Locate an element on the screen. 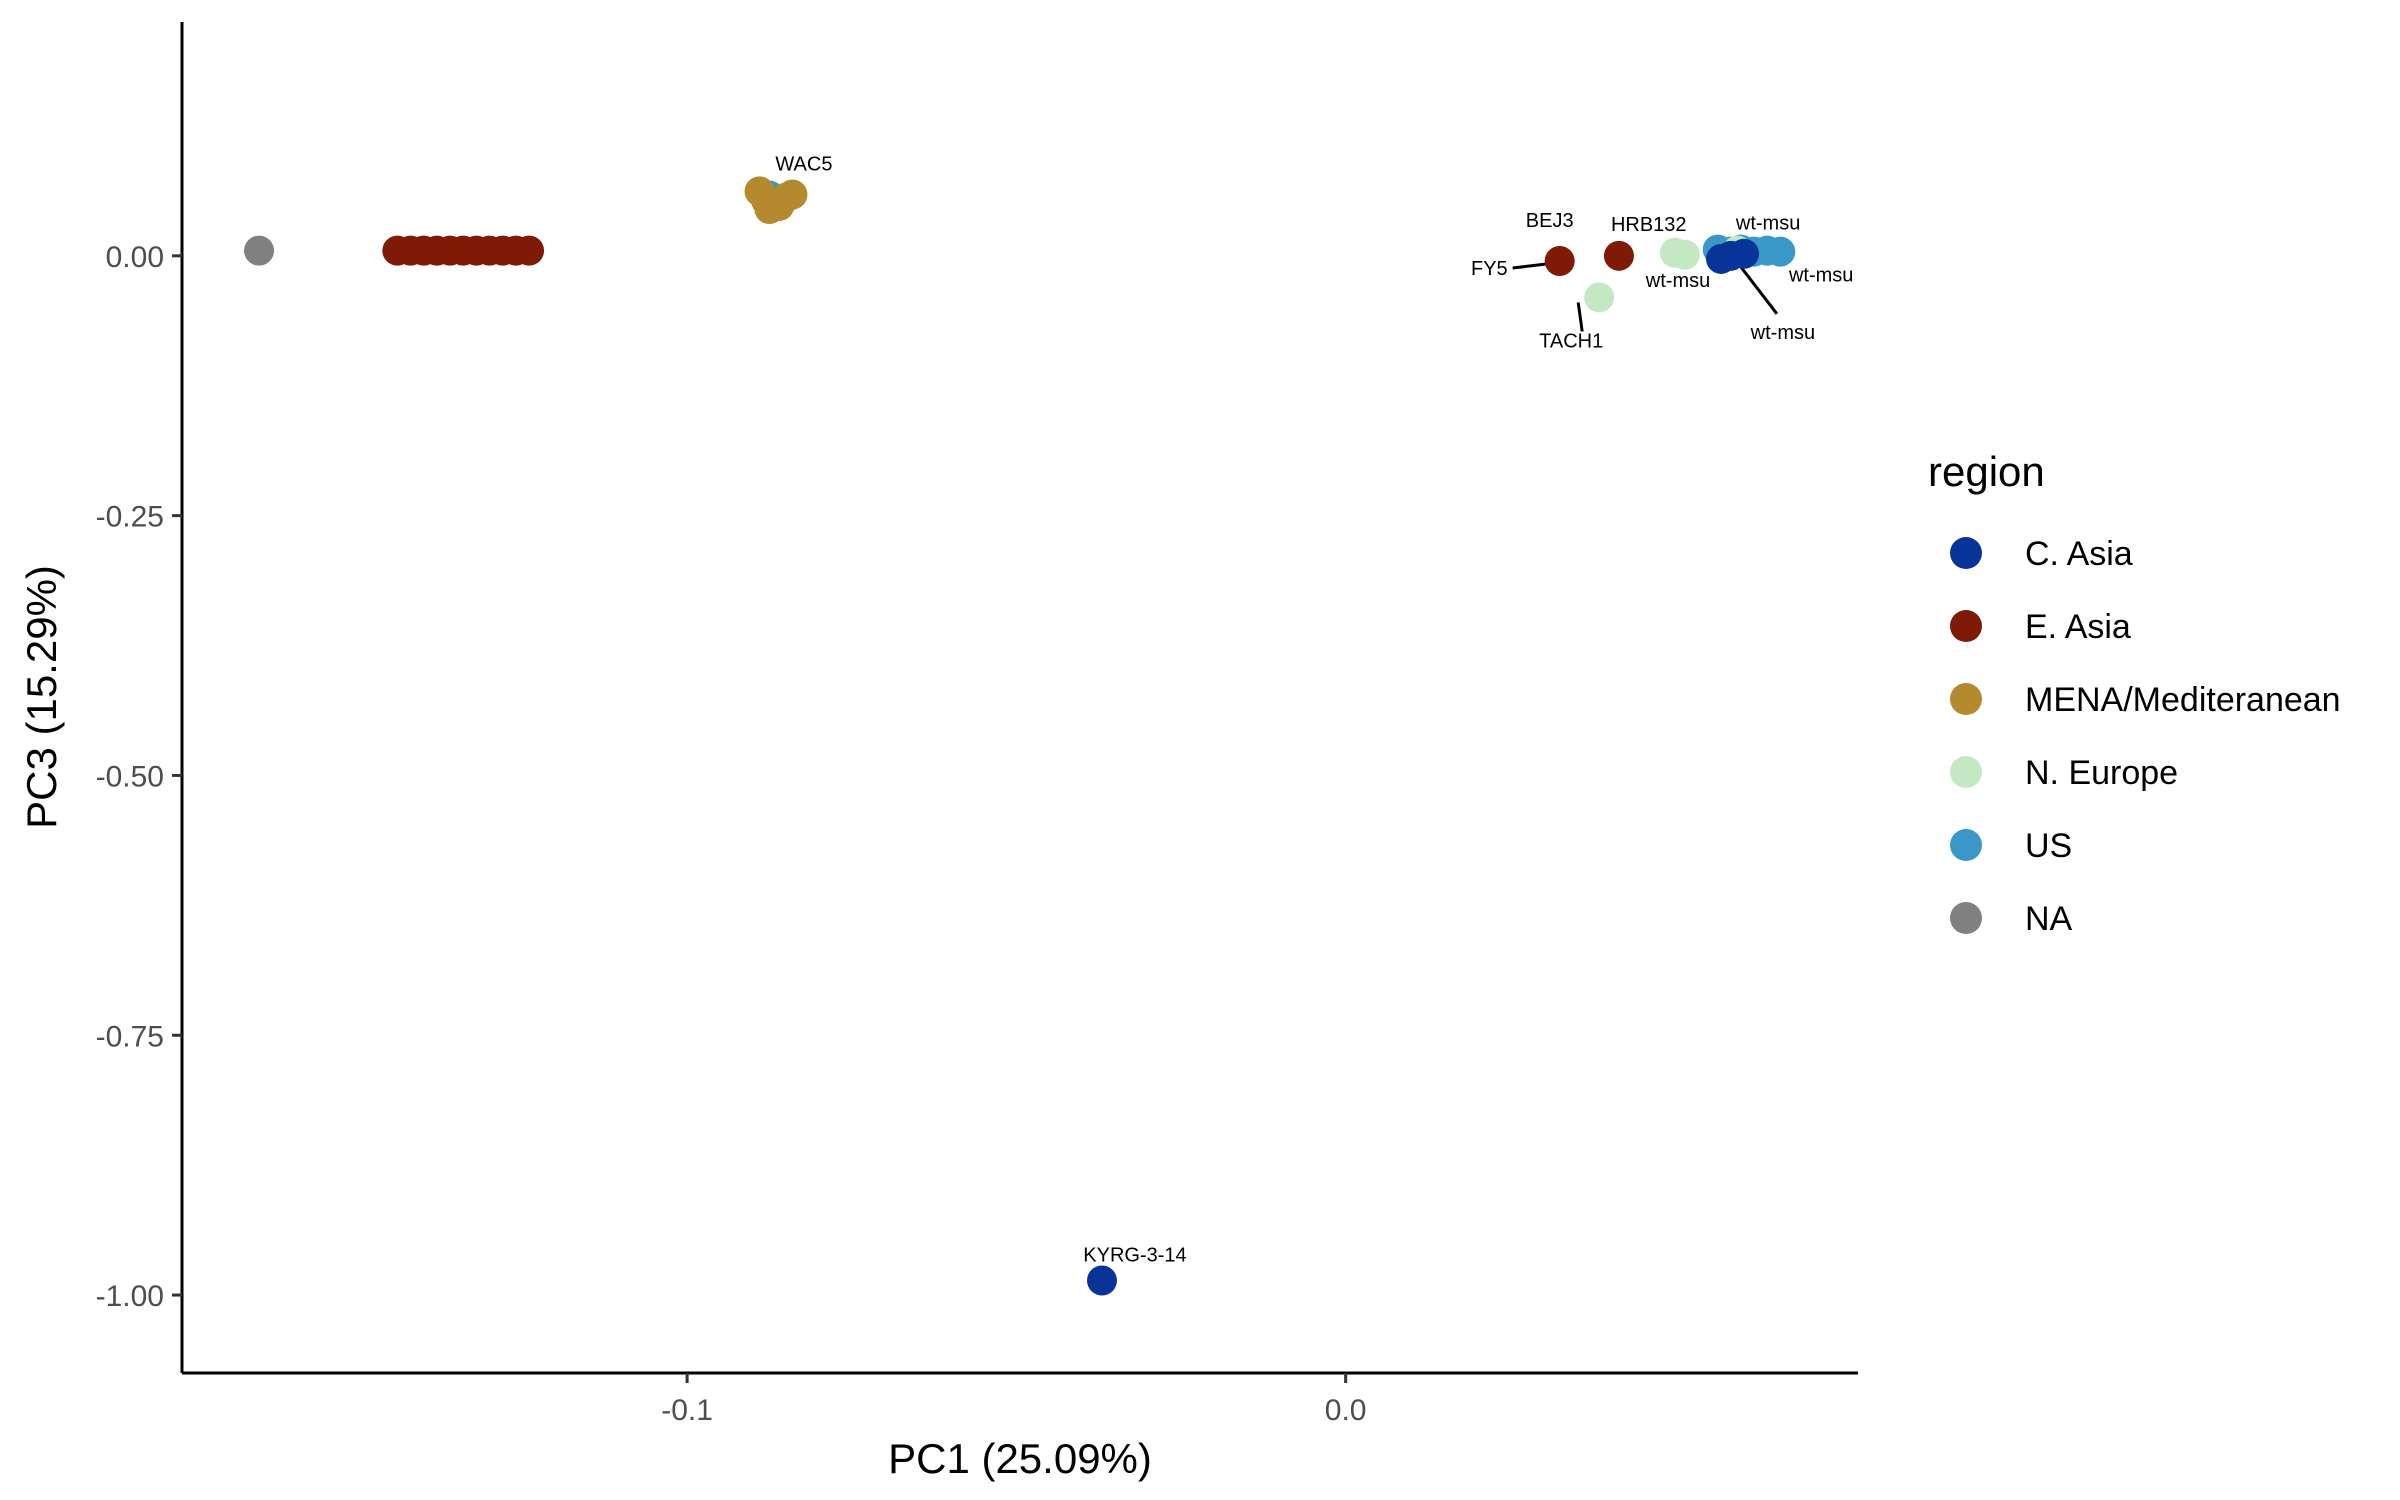 The width and height of the screenshot is (2400, 1500). data-point-us is located at coordinates (1780, 251).